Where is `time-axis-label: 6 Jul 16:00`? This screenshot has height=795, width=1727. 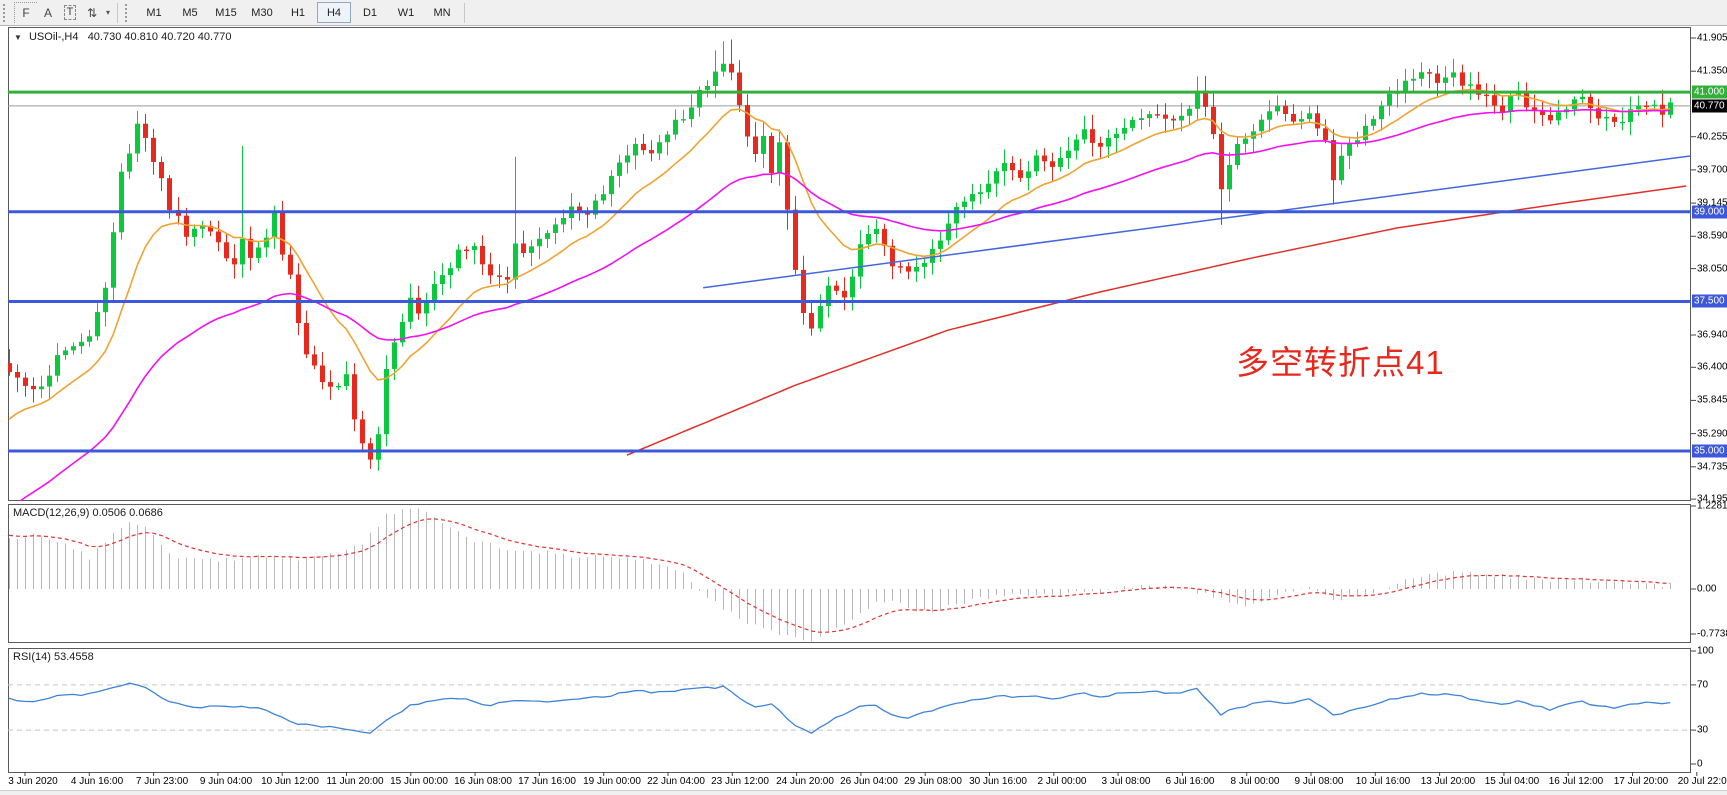
time-axis-label: 6 Jul 16:00 is located at coordinates (1190, 781).